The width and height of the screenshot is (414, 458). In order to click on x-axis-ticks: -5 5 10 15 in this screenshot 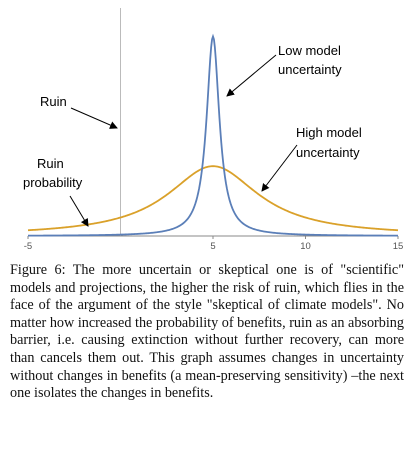, I will do `click(214, 244)`.